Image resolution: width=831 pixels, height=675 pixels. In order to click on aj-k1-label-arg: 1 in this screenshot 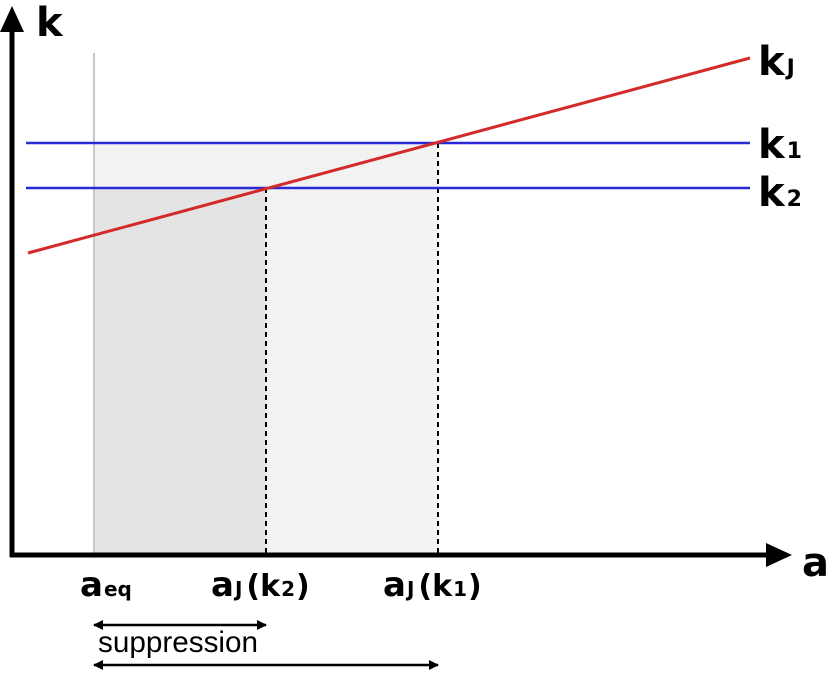, I will do `click(460, 589)`.